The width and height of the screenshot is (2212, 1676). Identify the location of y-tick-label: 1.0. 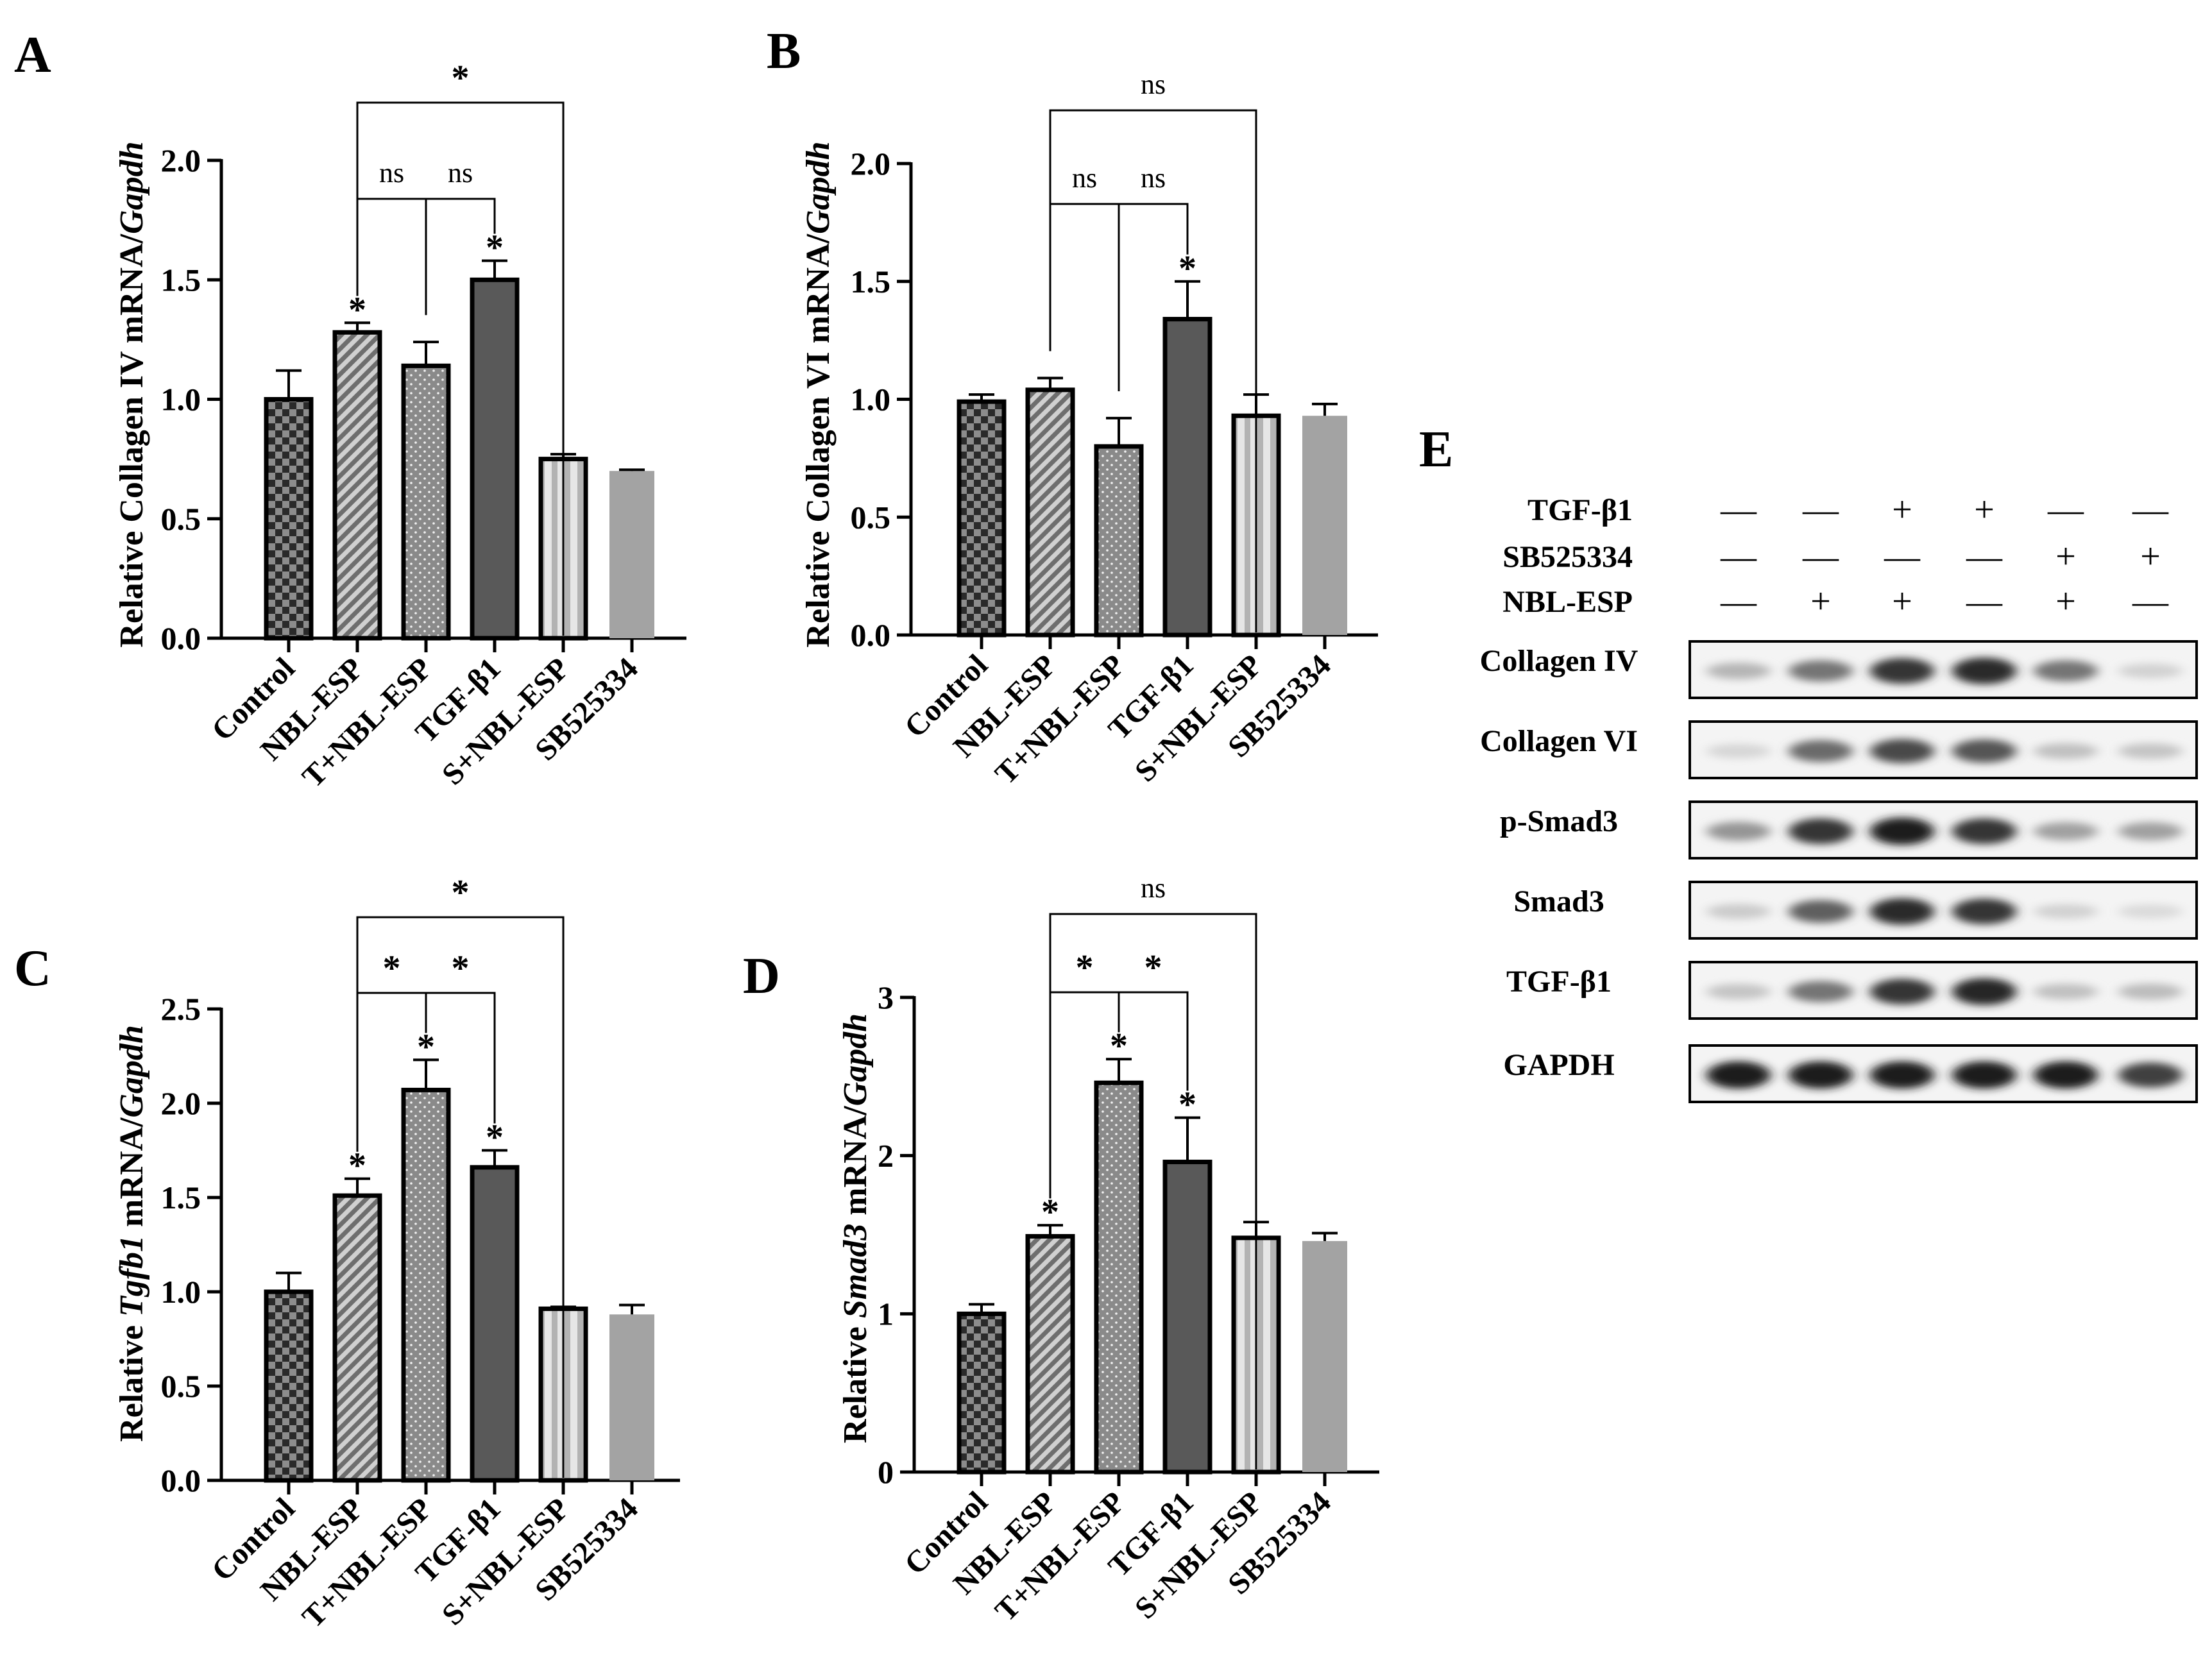
(181, 400).